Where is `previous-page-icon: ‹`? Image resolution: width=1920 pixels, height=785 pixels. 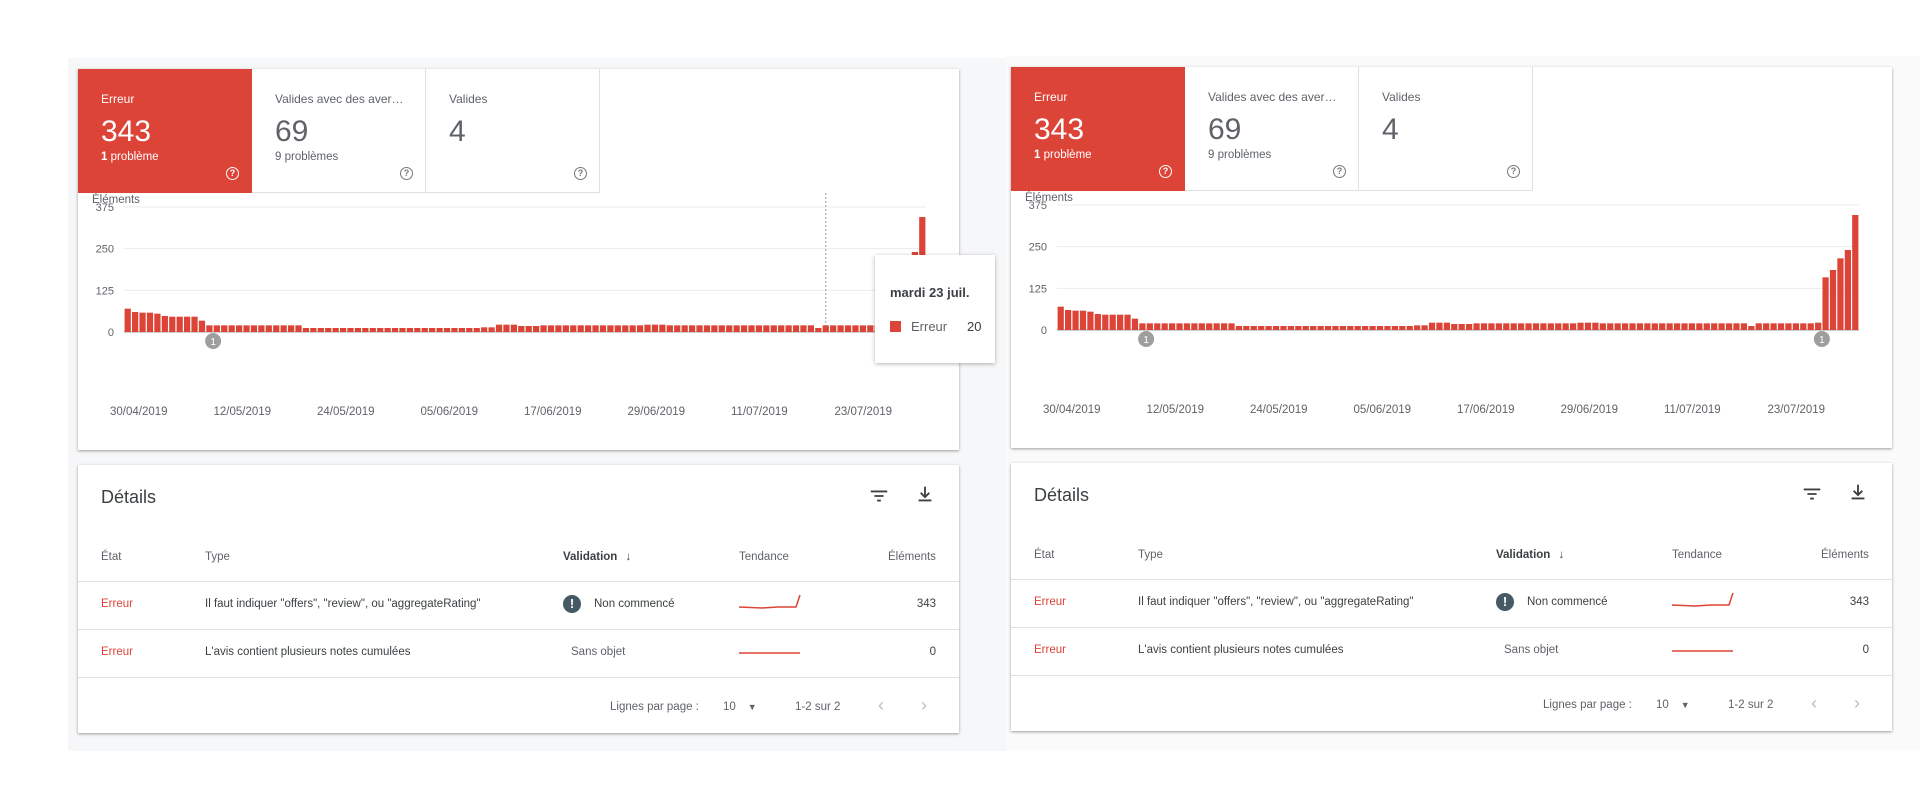 previous-page-icon: ‹ is located at coordinates (881, 705).